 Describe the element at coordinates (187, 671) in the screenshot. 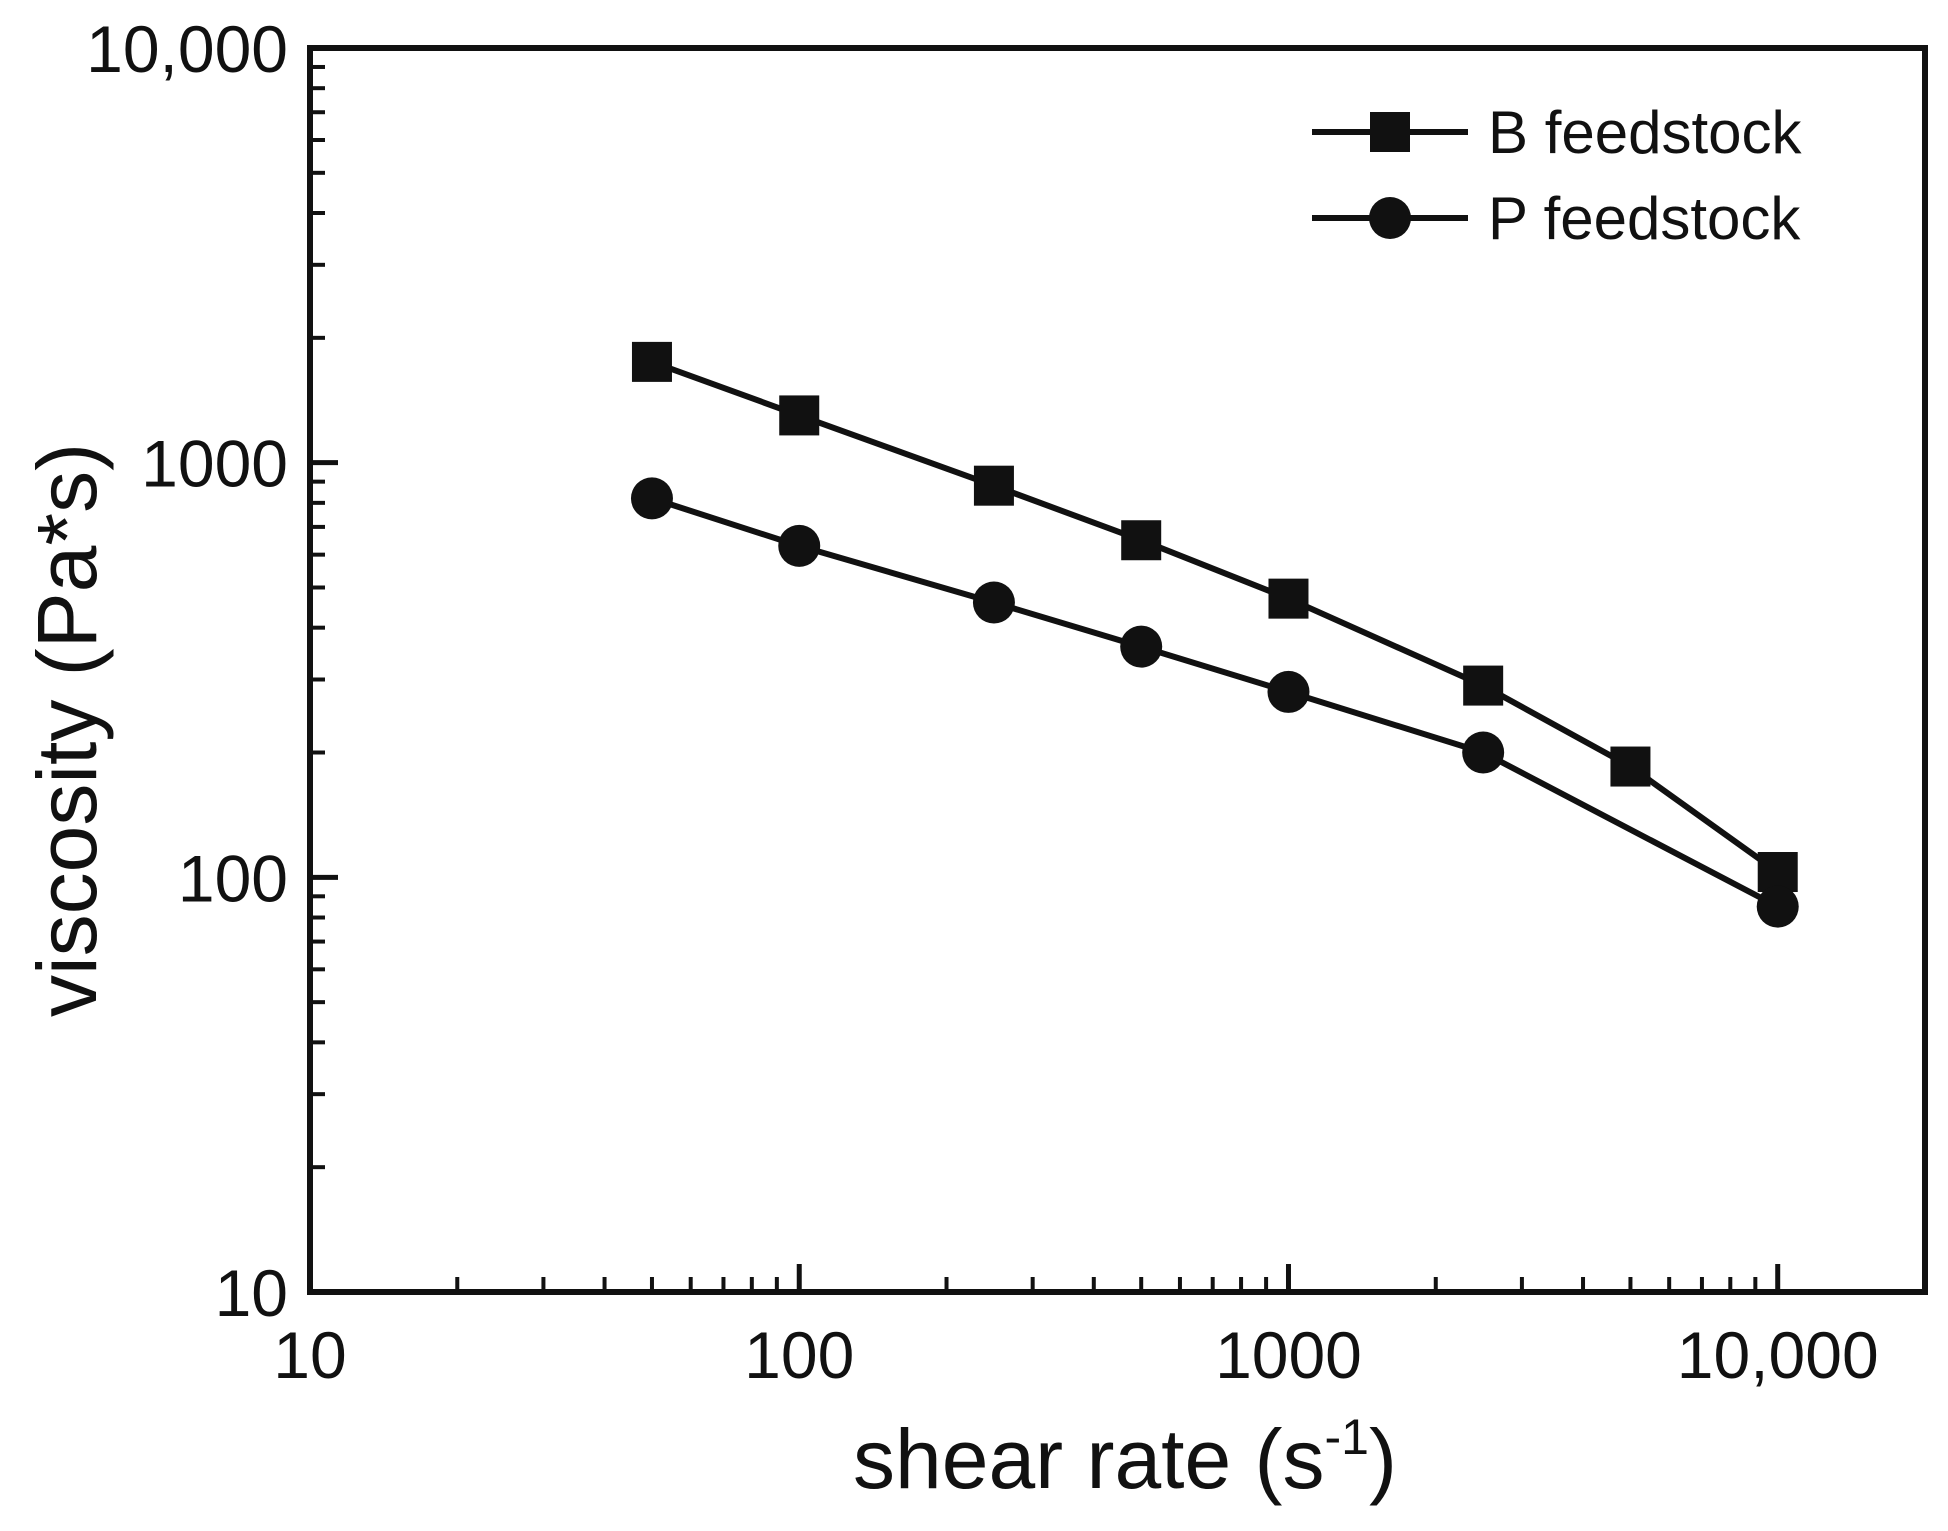

I see `y-tick-labels: 10 100 1000 10,000` at that location.